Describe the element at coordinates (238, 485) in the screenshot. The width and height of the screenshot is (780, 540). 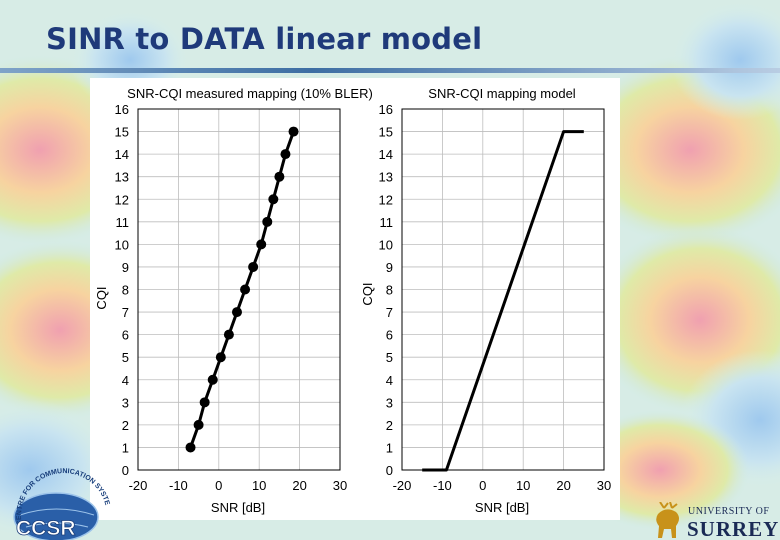
I see `chart-measured-x-ticks: -20 -10 0 10 20 30` at that location.